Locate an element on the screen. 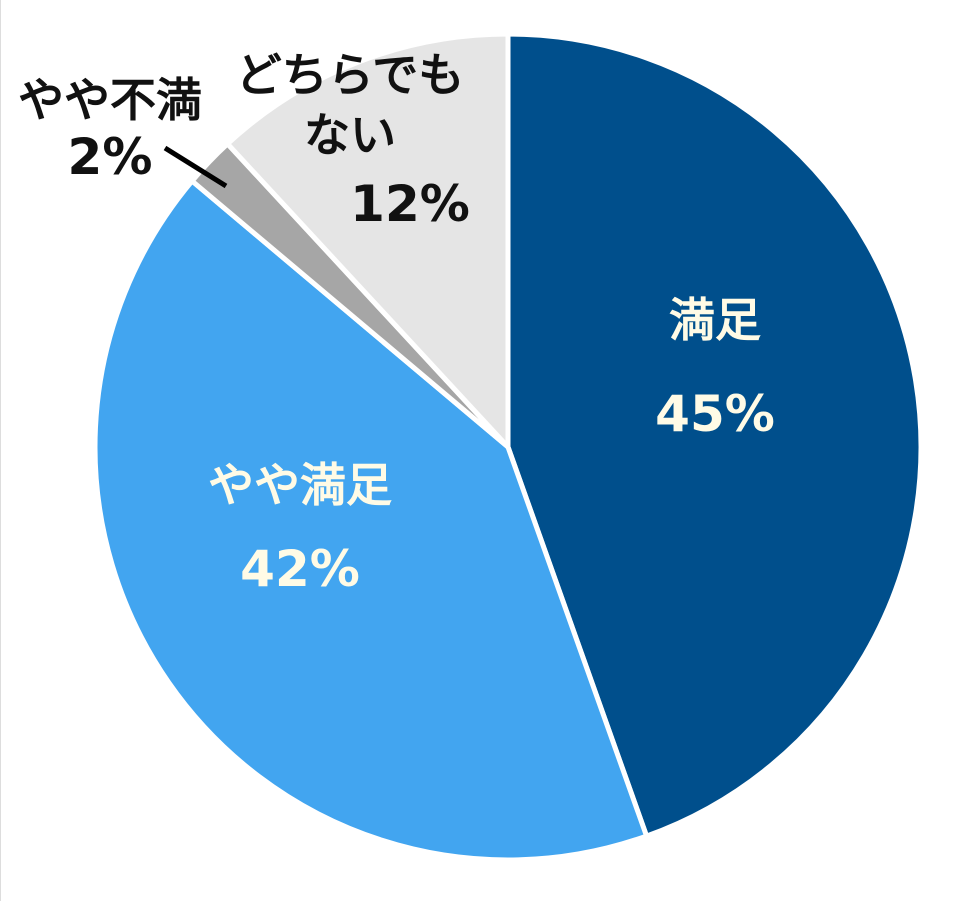 This screenshot has width=979, height=901. leader-line is located at coordinates (195, 167).